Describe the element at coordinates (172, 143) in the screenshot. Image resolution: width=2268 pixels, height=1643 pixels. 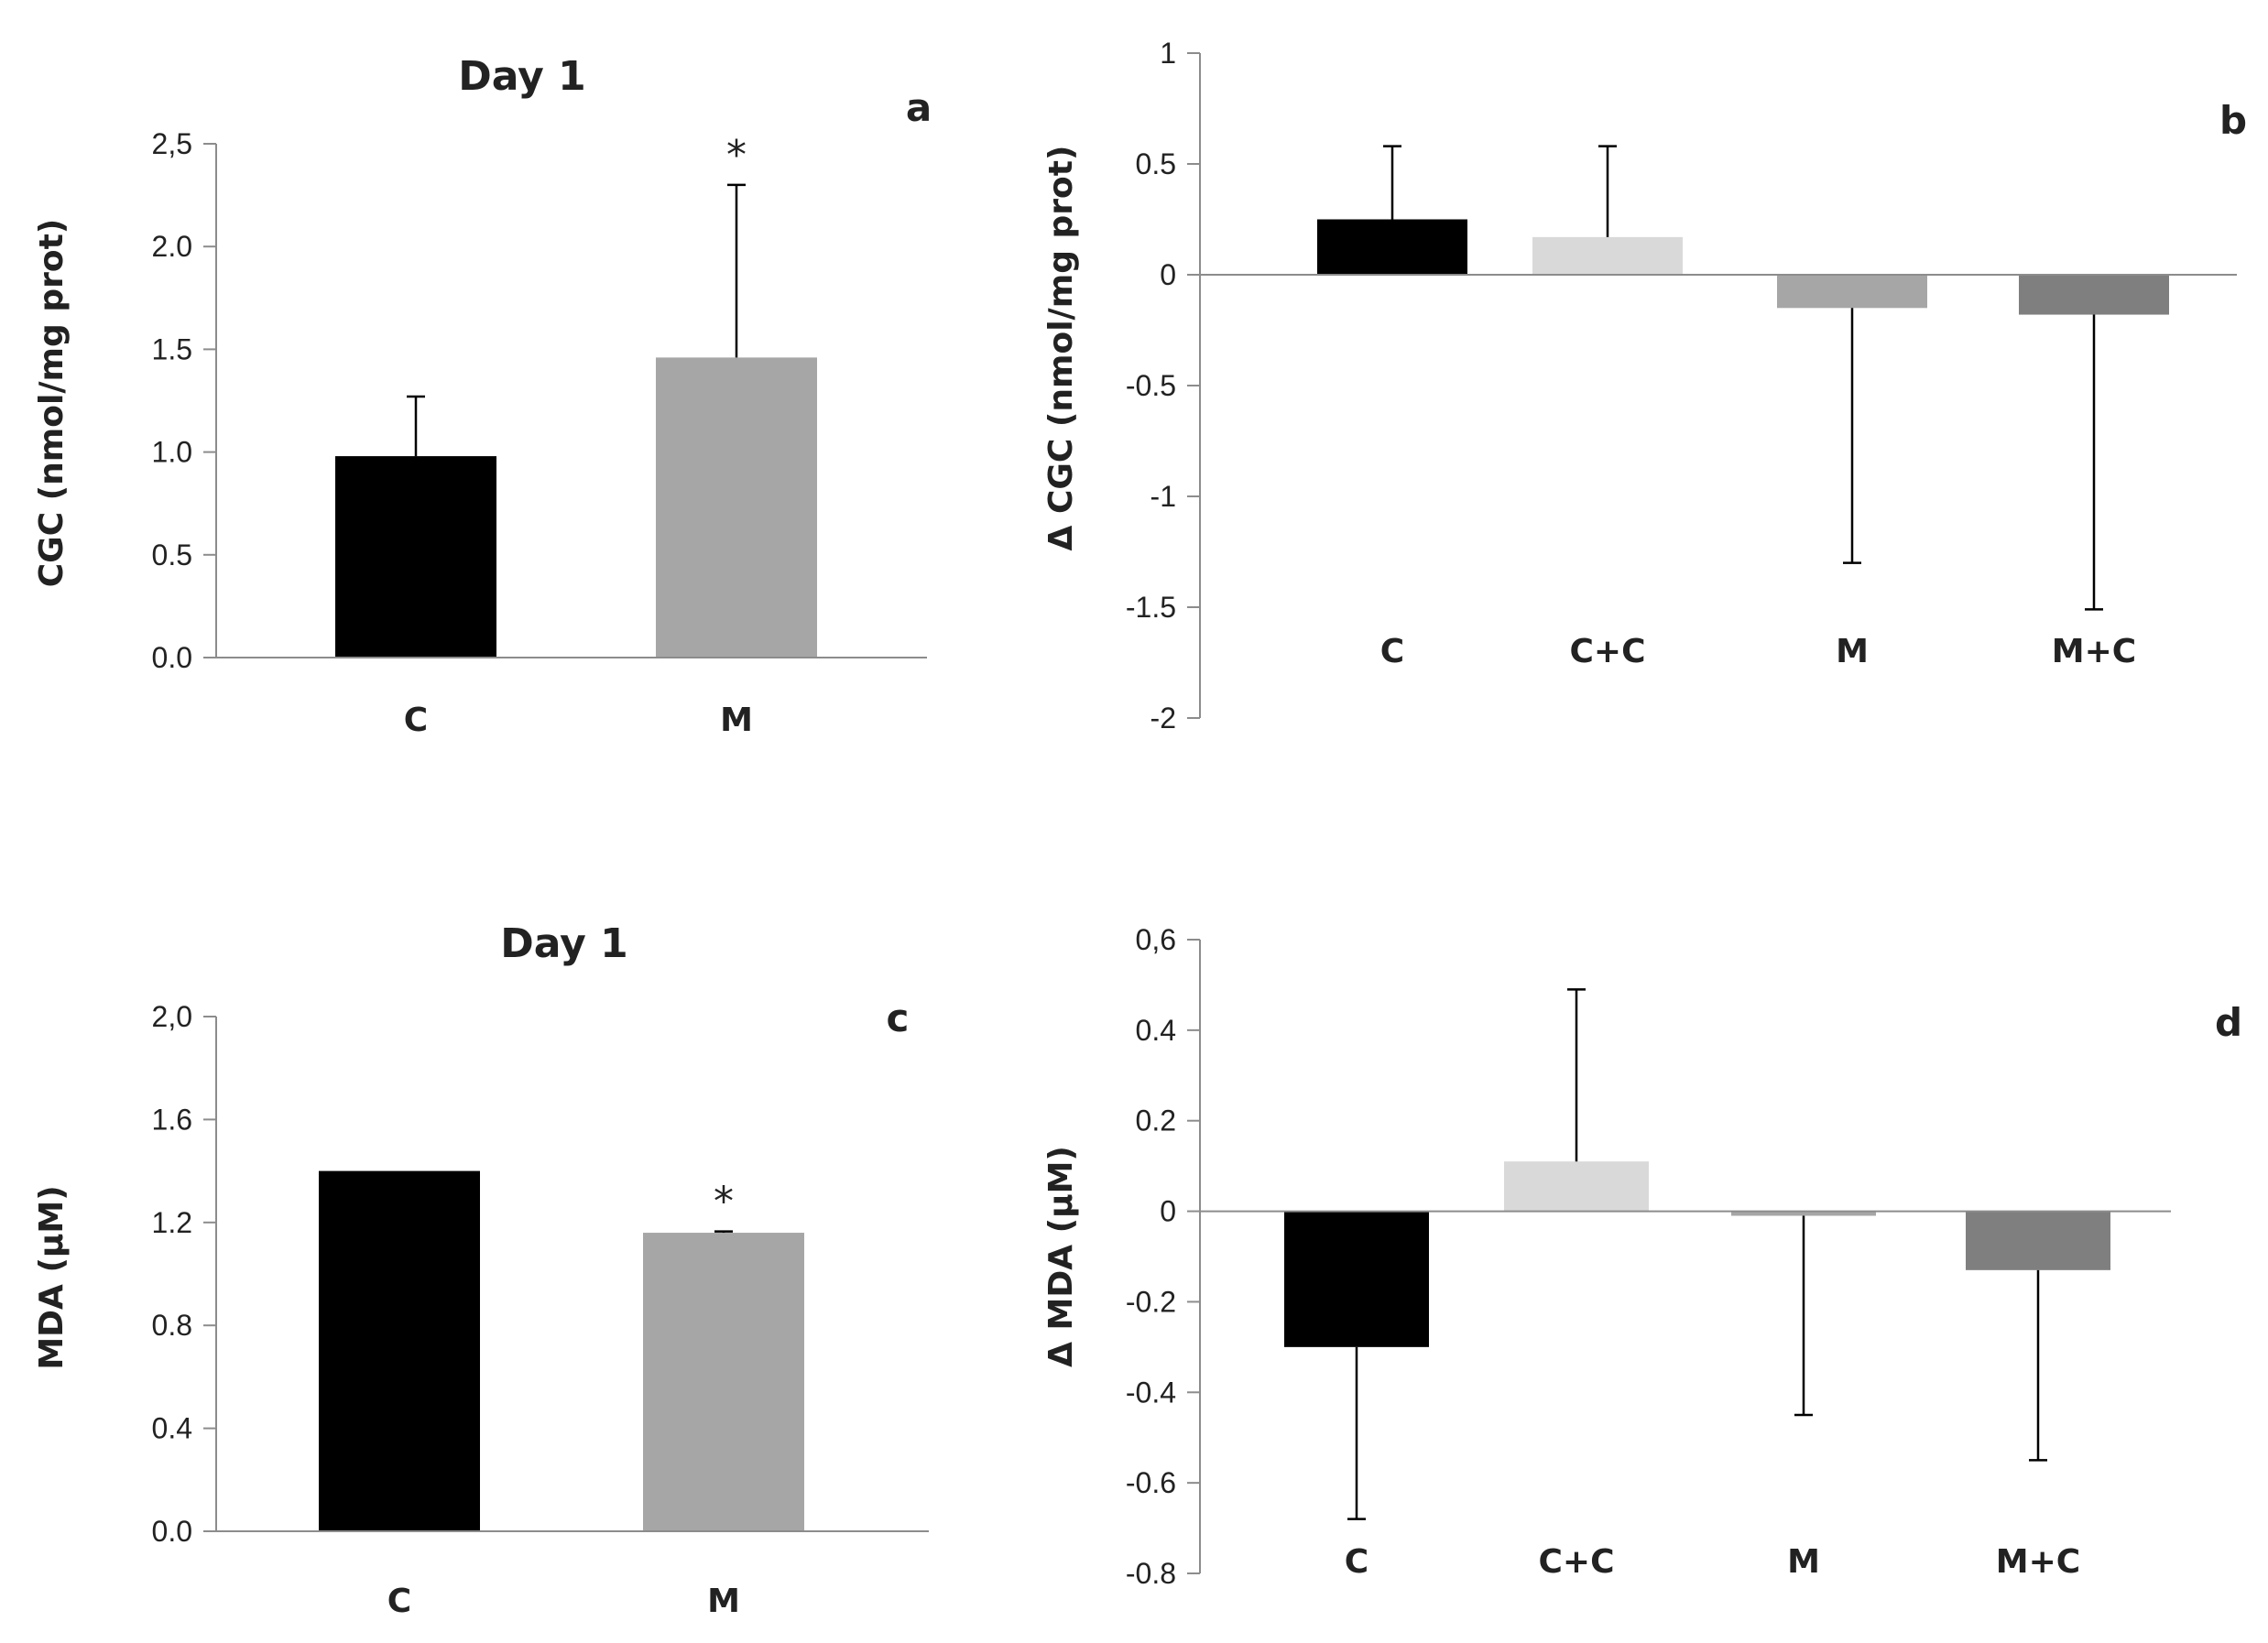
I see `y-tick-label: 2,5` at that location.